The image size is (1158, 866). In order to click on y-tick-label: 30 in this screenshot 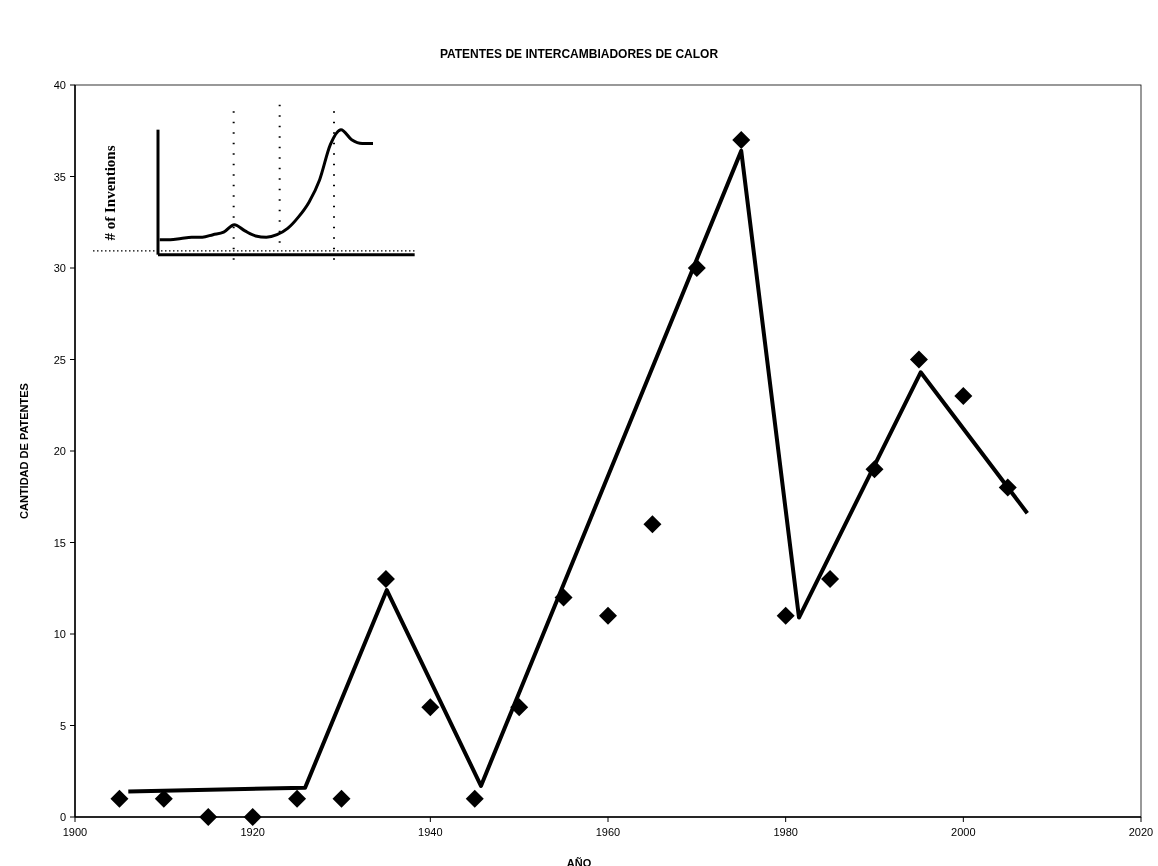, I will do `click(59, 268)`.